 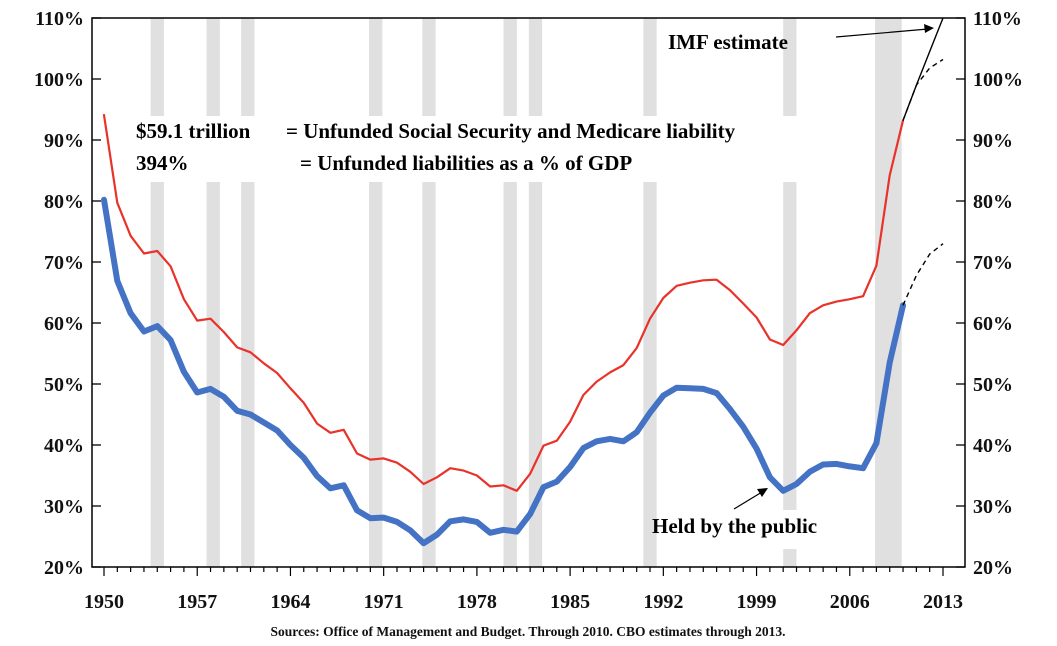 I want to click on x-tick-label: 1978, so click(x=477, y=602).